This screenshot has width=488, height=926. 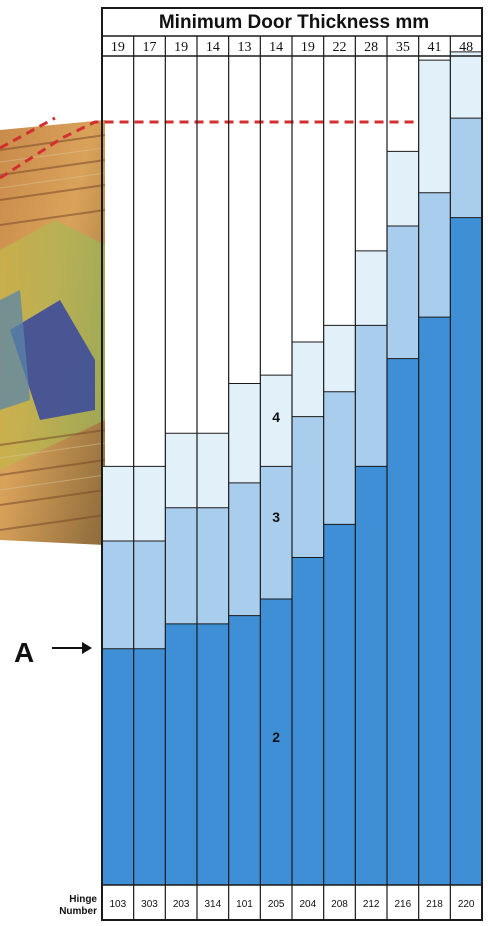 I want to click on hinge-number: 212, so click(x=371, y=904).